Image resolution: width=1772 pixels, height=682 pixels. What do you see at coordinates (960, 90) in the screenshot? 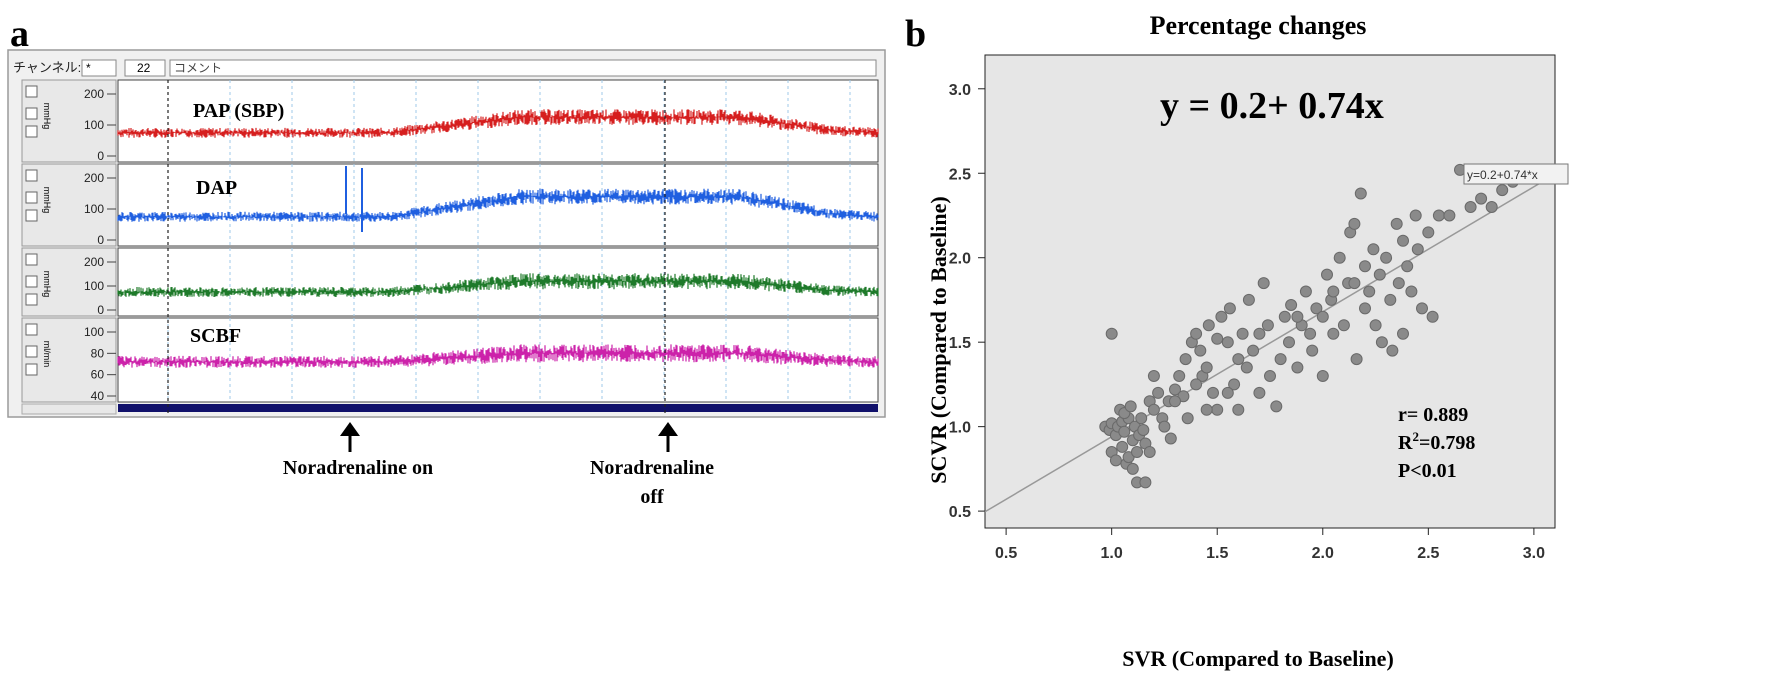
I see `y-tick-label: 3.0` at bounding box center [960, 90].